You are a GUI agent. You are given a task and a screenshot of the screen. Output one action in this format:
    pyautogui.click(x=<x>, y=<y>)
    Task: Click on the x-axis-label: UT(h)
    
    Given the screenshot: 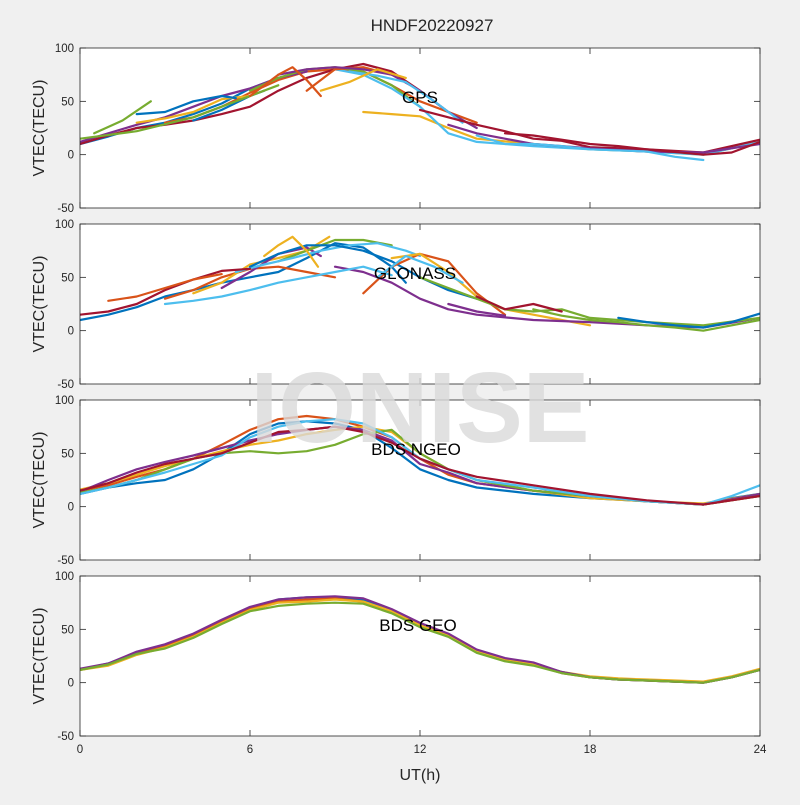 What is the action you would take?
    pyautogui.click(x=420, y=775)
    